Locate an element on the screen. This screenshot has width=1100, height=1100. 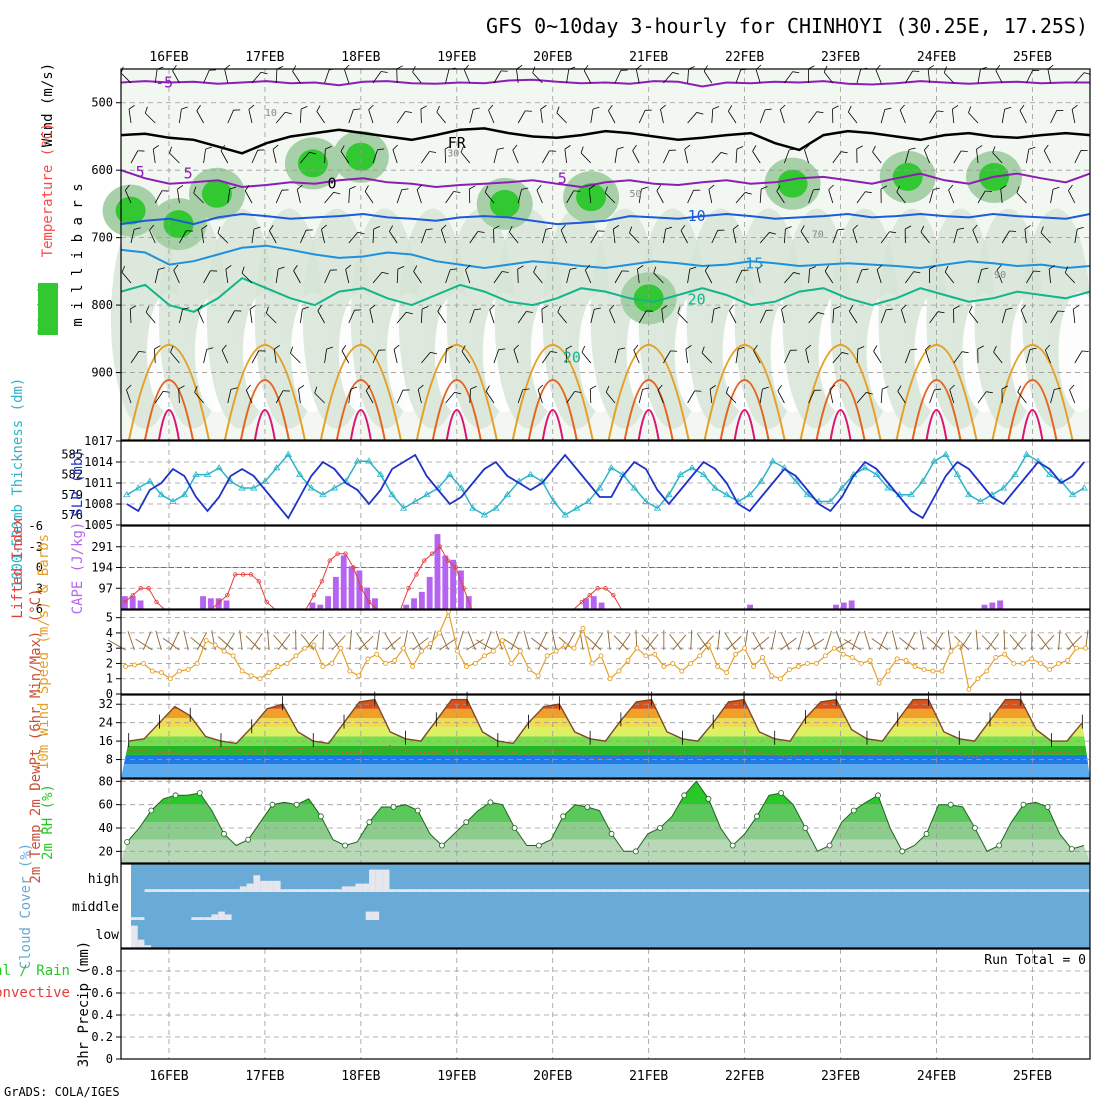
lifted-index-ylabel: Lifted Index is located at coordinates (18, 567).